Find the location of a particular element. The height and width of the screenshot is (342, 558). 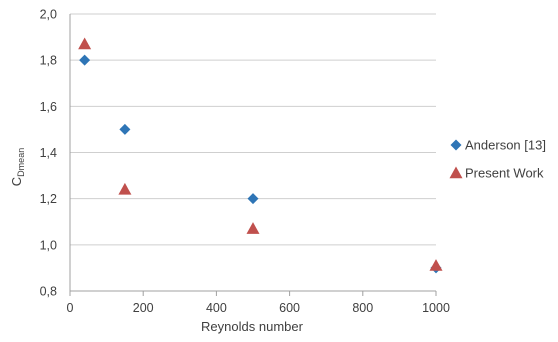

svg-text: CDmean is located at coordinates (17, 167).